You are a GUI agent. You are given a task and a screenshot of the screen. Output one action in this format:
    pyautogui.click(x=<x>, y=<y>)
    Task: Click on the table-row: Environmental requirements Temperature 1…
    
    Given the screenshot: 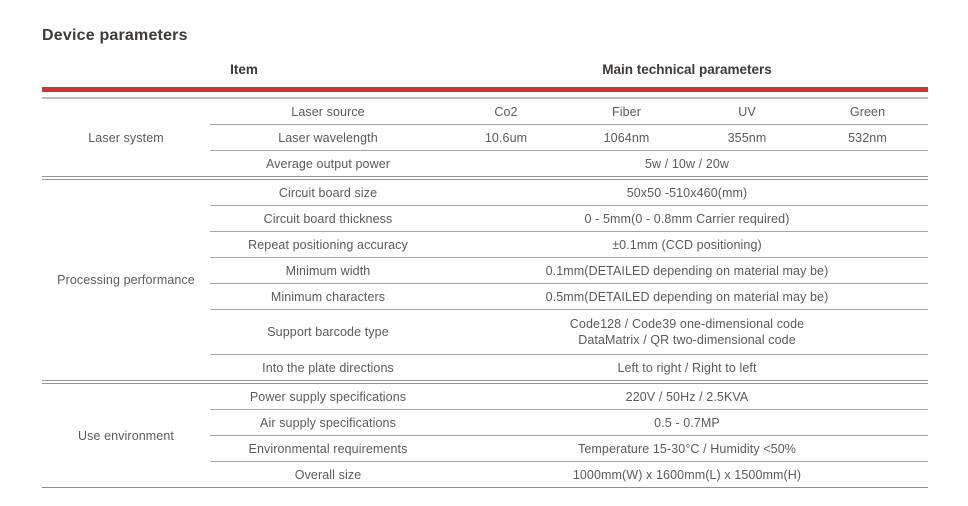 What is the action you would take?
    pyautogui.click(x=485, y=448)
    